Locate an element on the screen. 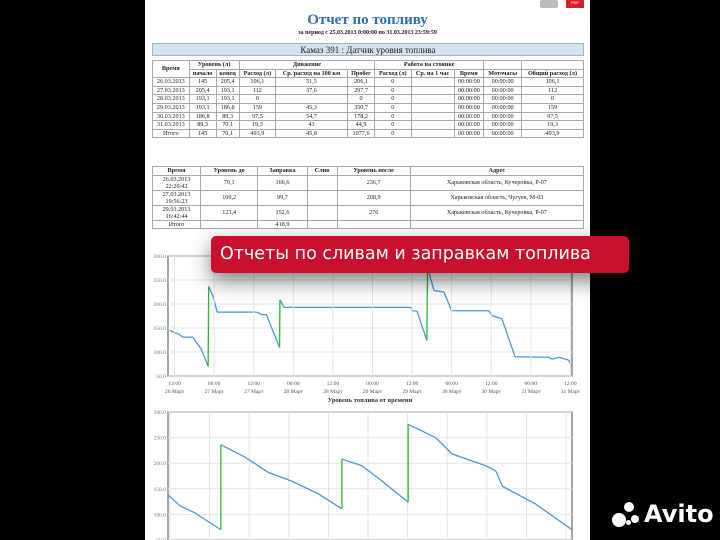 Image resolution: width=720 pixels, height=540 pixels. col-header: конец is located at coordinates (227, 73).